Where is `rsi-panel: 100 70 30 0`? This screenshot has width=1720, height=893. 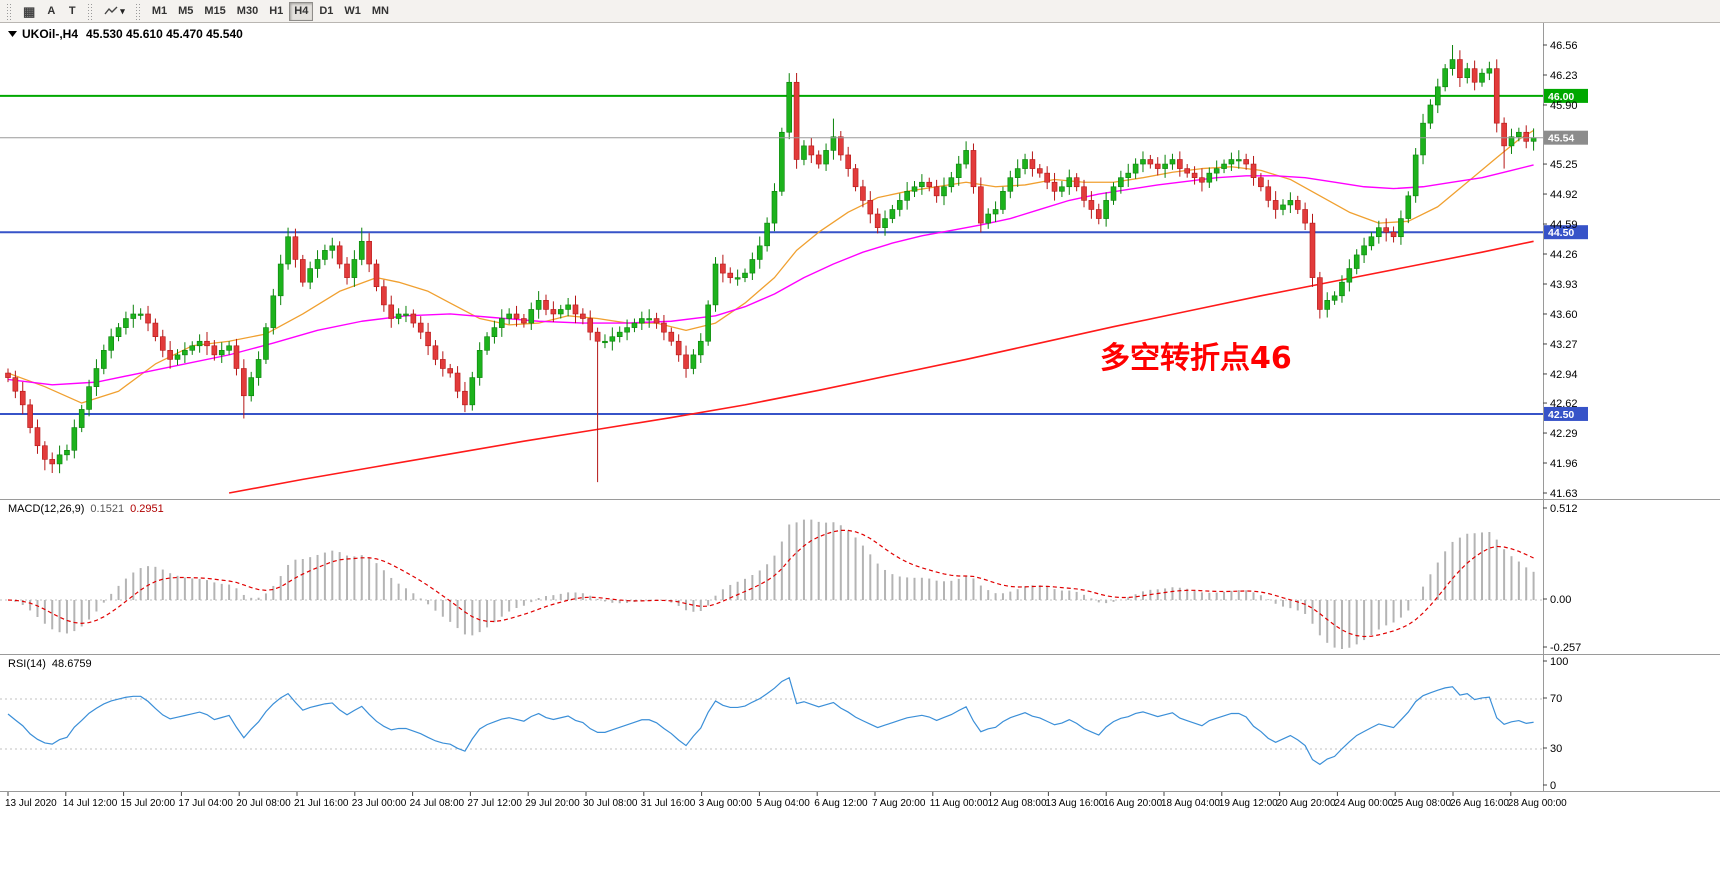
rsi-panel: 100 70 30 0 is located at coordinates (784, 724).